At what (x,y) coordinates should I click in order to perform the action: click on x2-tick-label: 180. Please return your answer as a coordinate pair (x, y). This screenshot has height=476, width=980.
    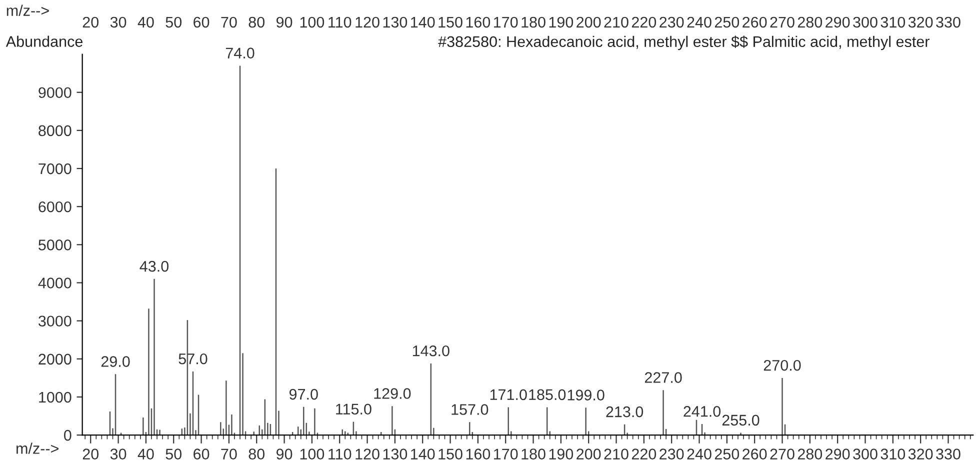
    Looking at the image, I should click on (534, 454).